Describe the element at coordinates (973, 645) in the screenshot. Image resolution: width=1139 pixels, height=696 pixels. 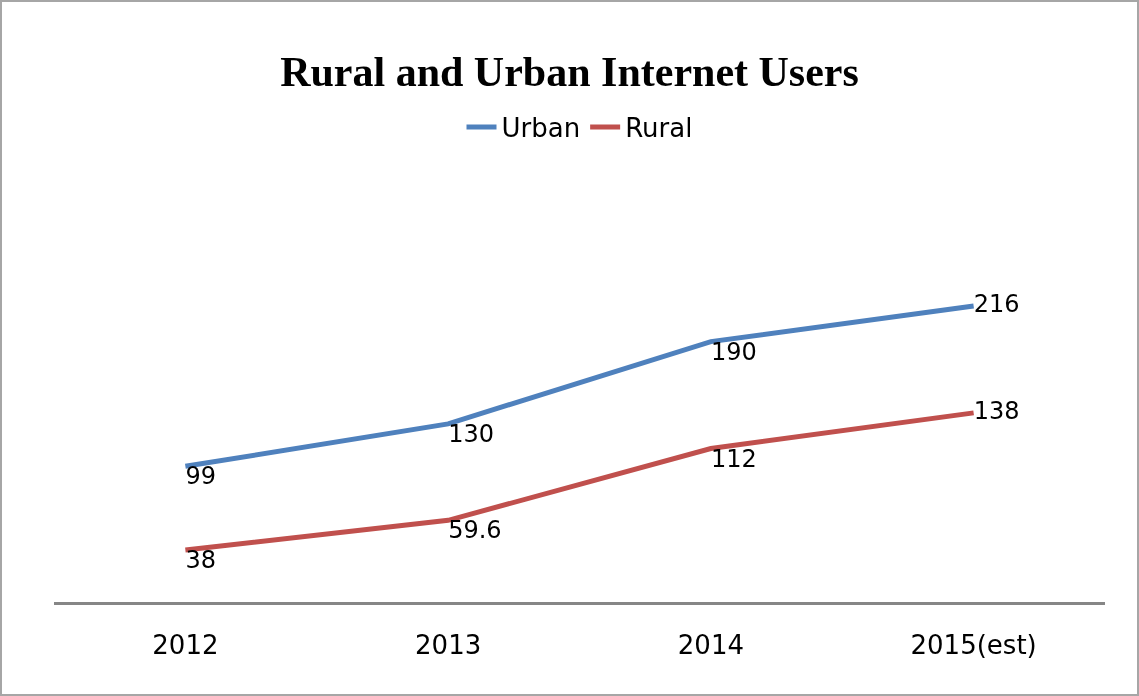
I see `x-tick-label: 2015(est)` at that location.